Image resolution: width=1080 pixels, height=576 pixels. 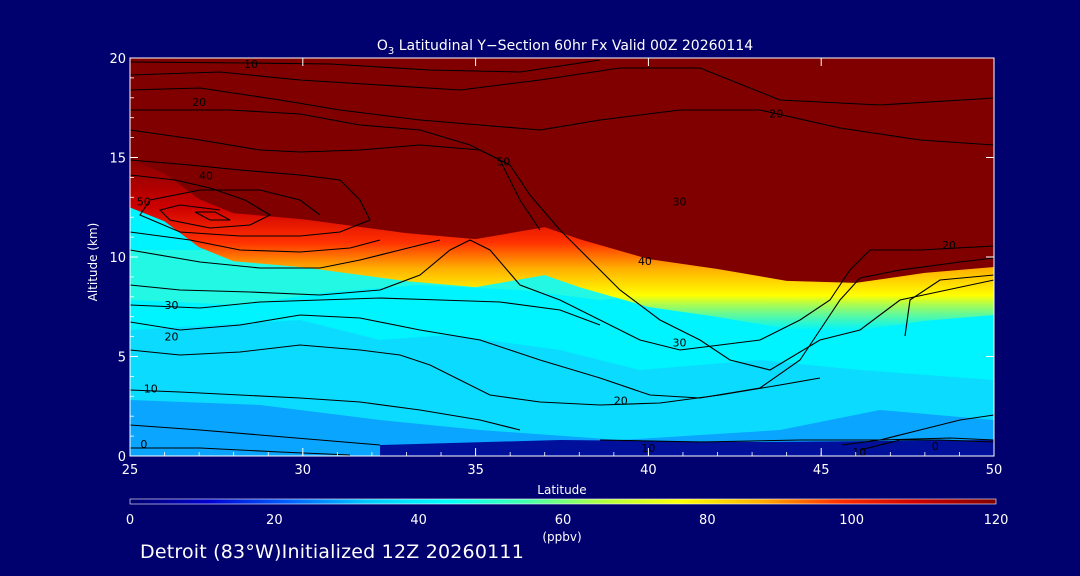 I want to click on x-axis-label: Latitude, so click(x=561, y=490).